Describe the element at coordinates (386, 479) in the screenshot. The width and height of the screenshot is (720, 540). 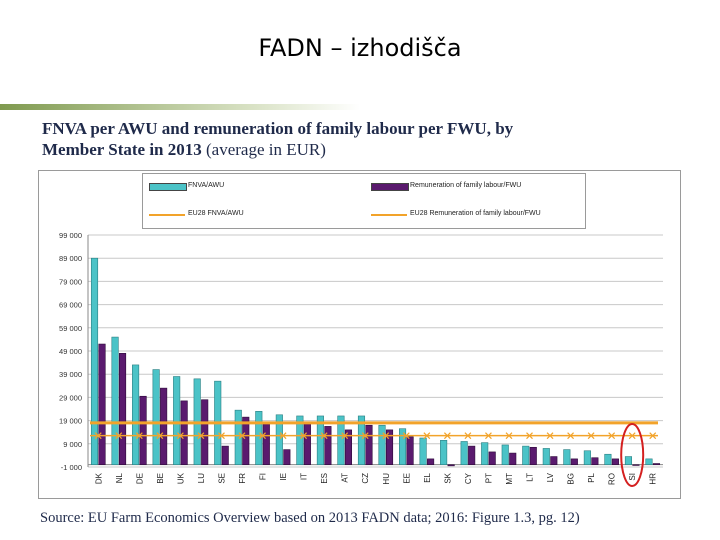
I see `x-tick-label-hu: HU` at that location.